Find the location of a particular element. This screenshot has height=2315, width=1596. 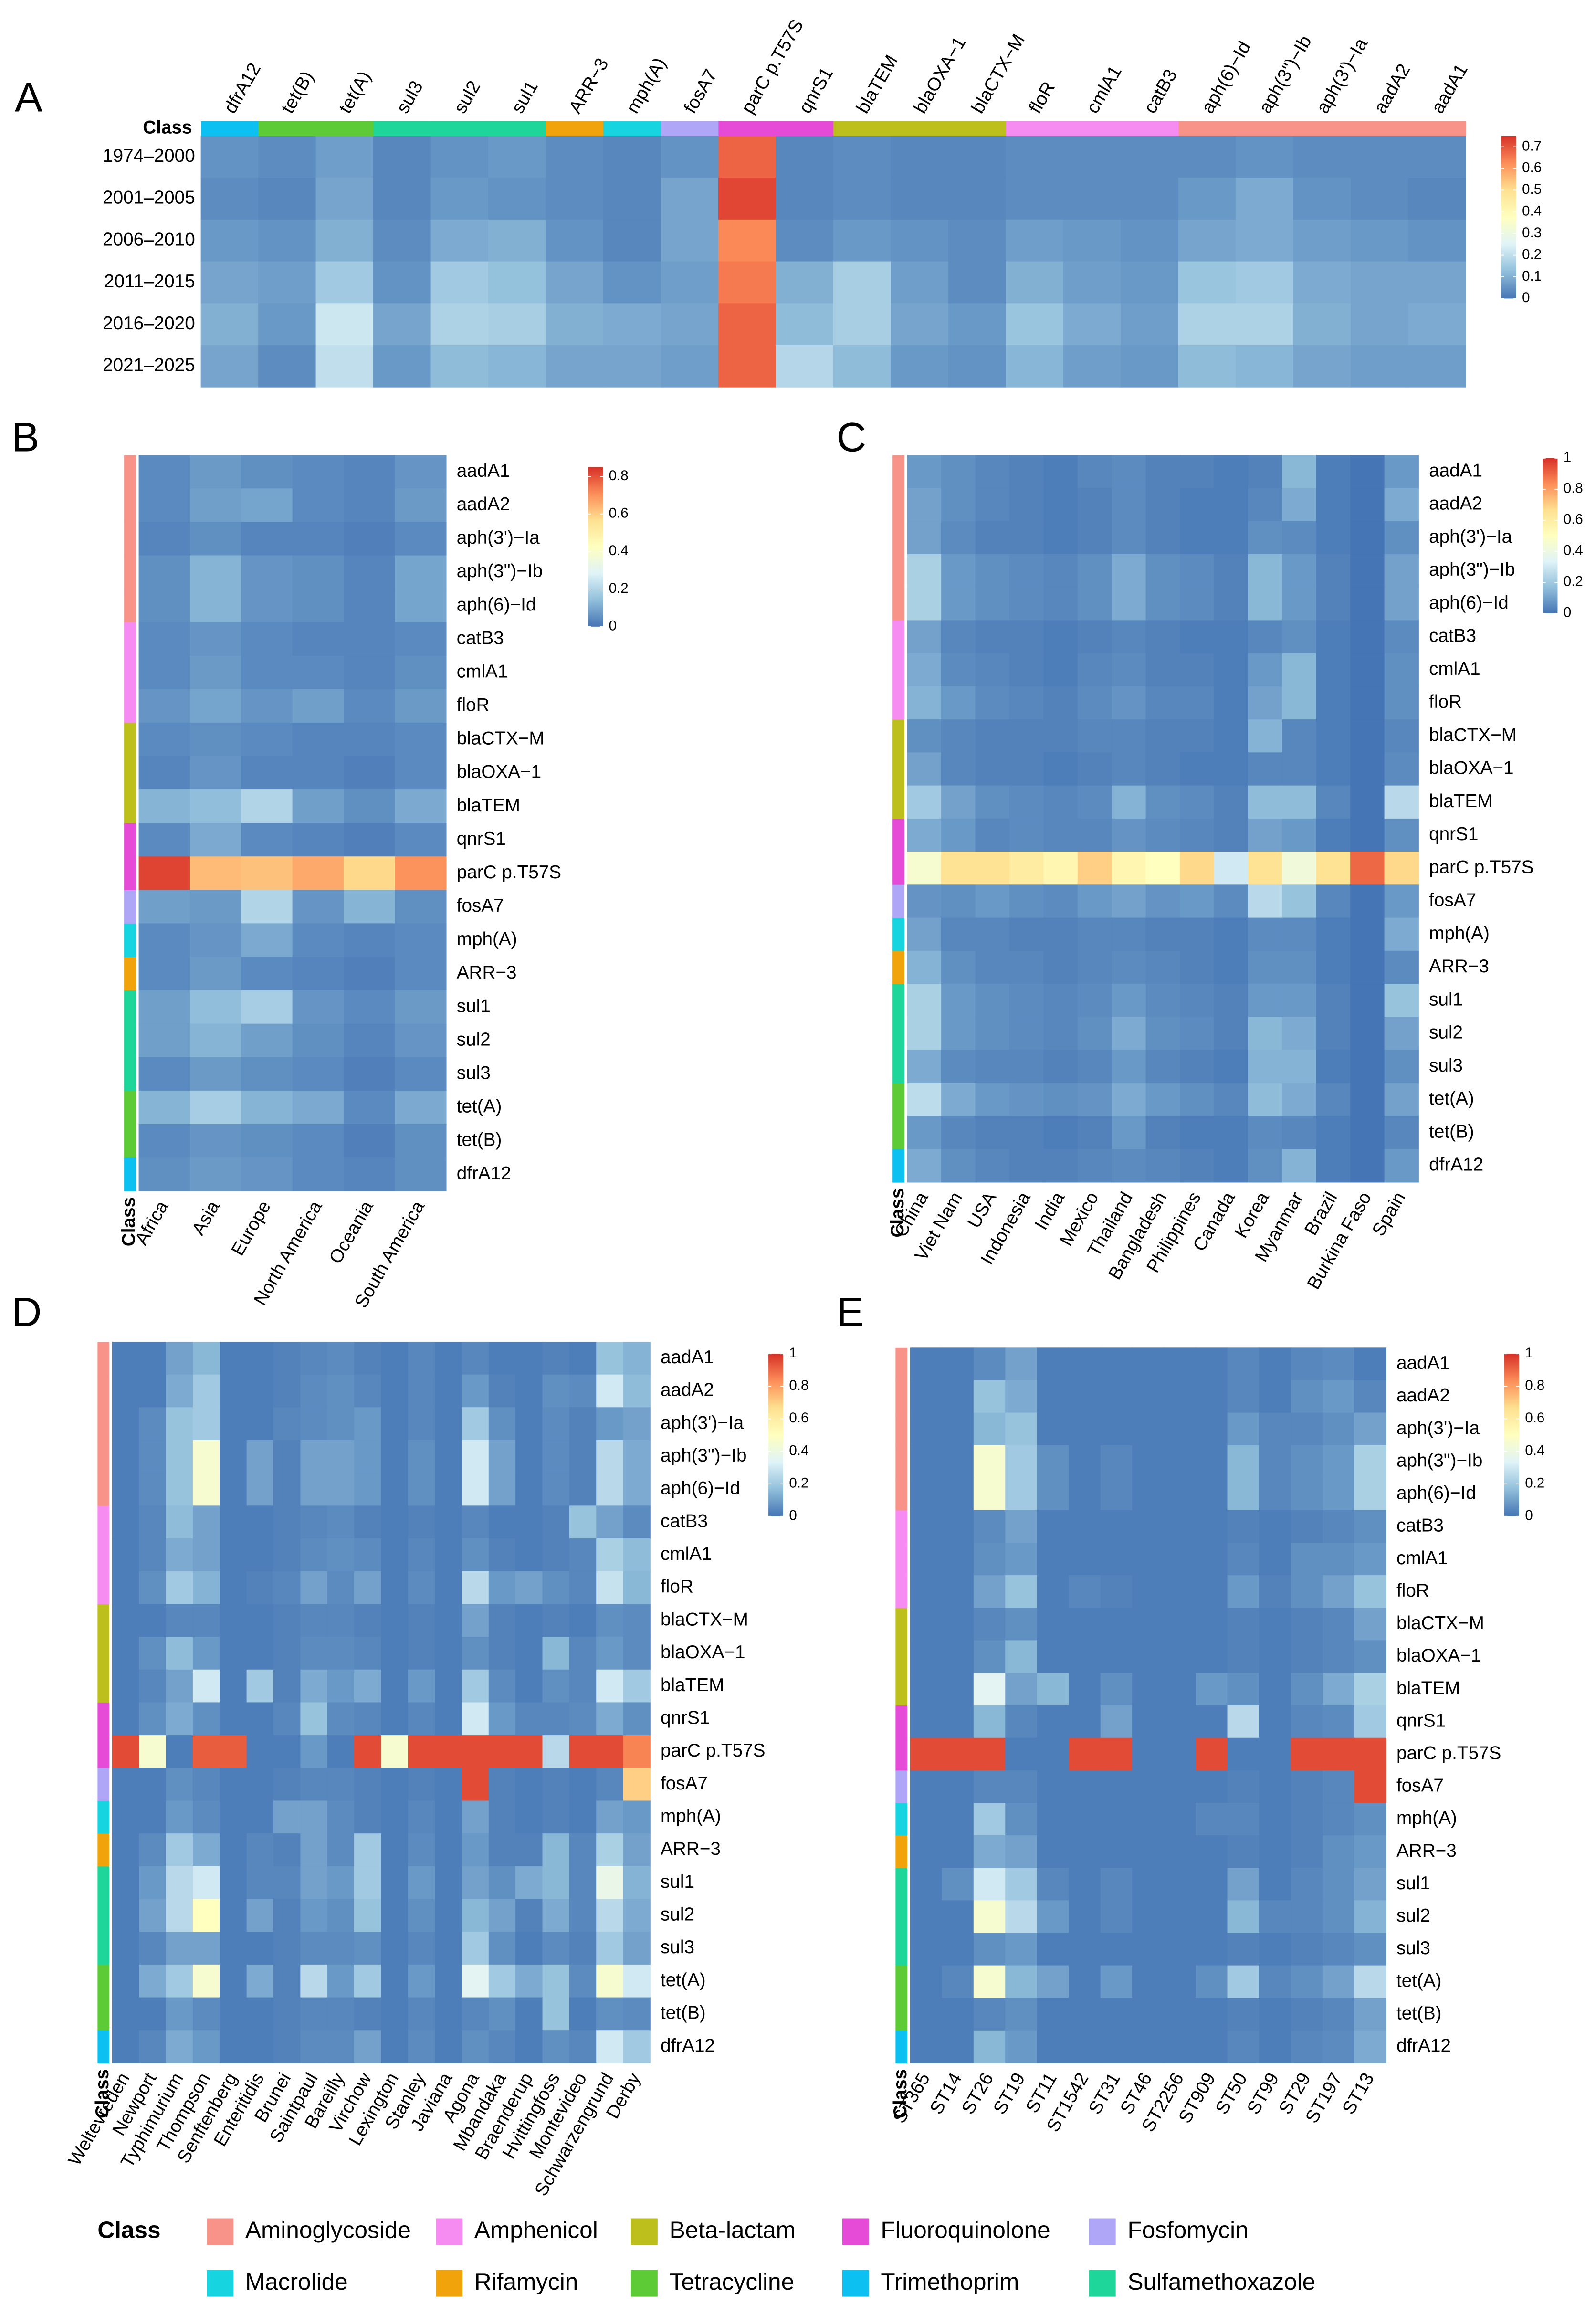

gene-label: sul1 is located at coordinates (1413, 1884).